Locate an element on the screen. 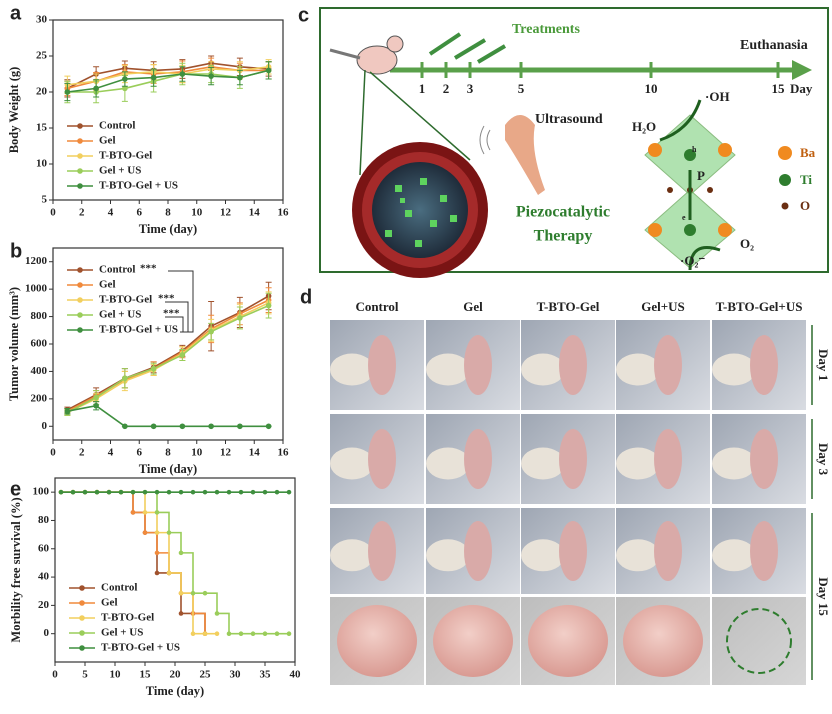 Image resolution: width=832 pixels, height=714 pixels. treatment-arrows is located at coordinates (467, 48).